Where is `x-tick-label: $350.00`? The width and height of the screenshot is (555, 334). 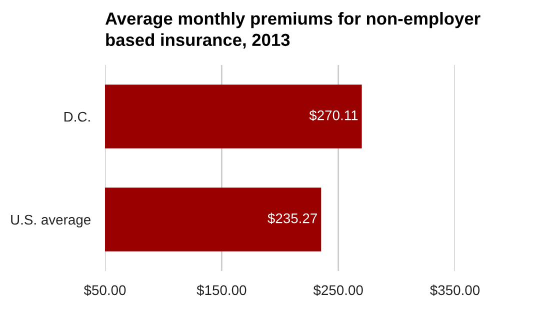 x-tick-label: $350.00 is located at coordinates (455, 290).